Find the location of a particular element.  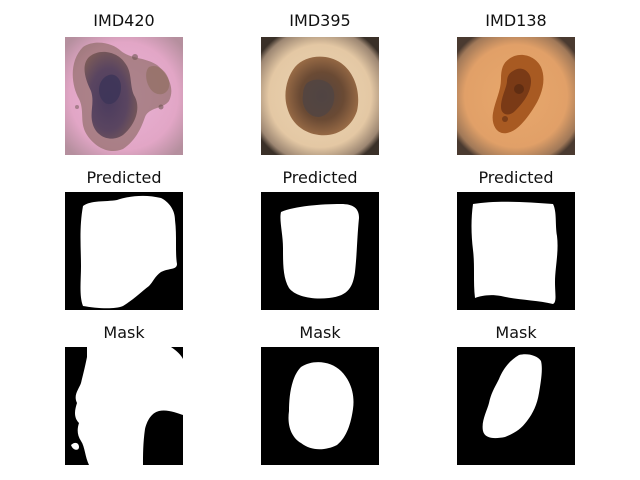

image-imd138-svg is located at coordinates (516, 96).